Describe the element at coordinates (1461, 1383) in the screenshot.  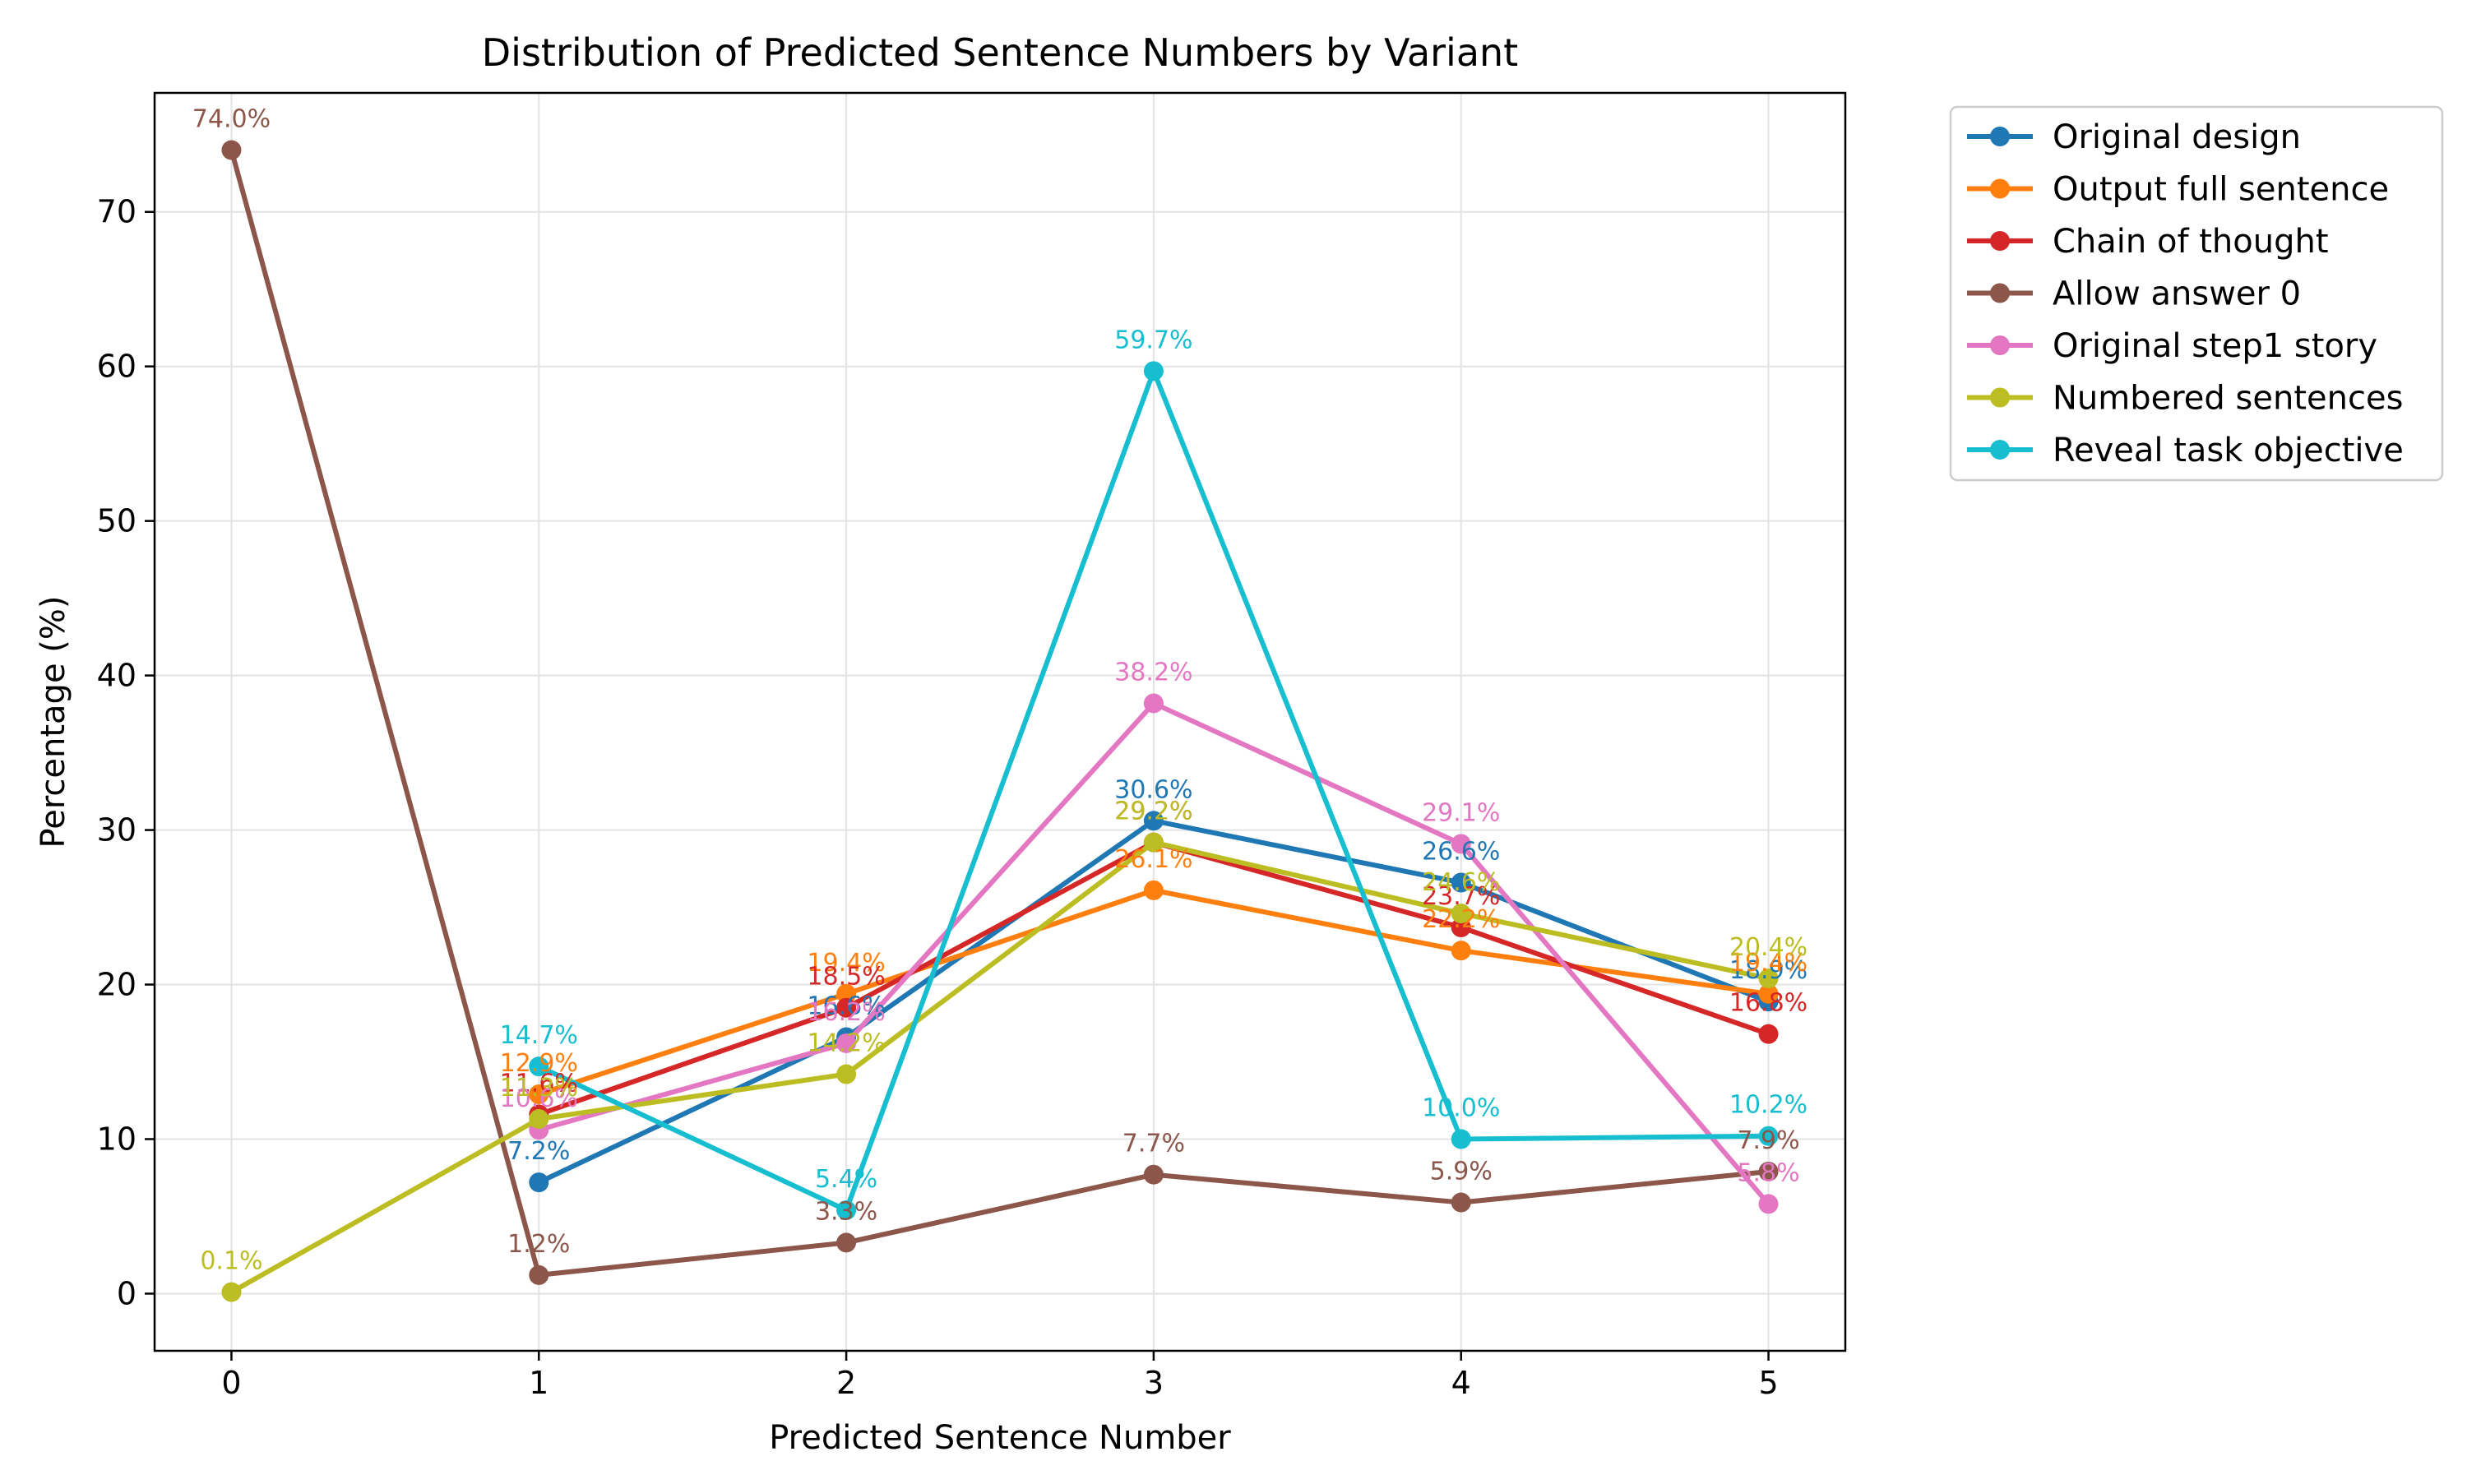
I see `x-tick-label: 4` at that location.